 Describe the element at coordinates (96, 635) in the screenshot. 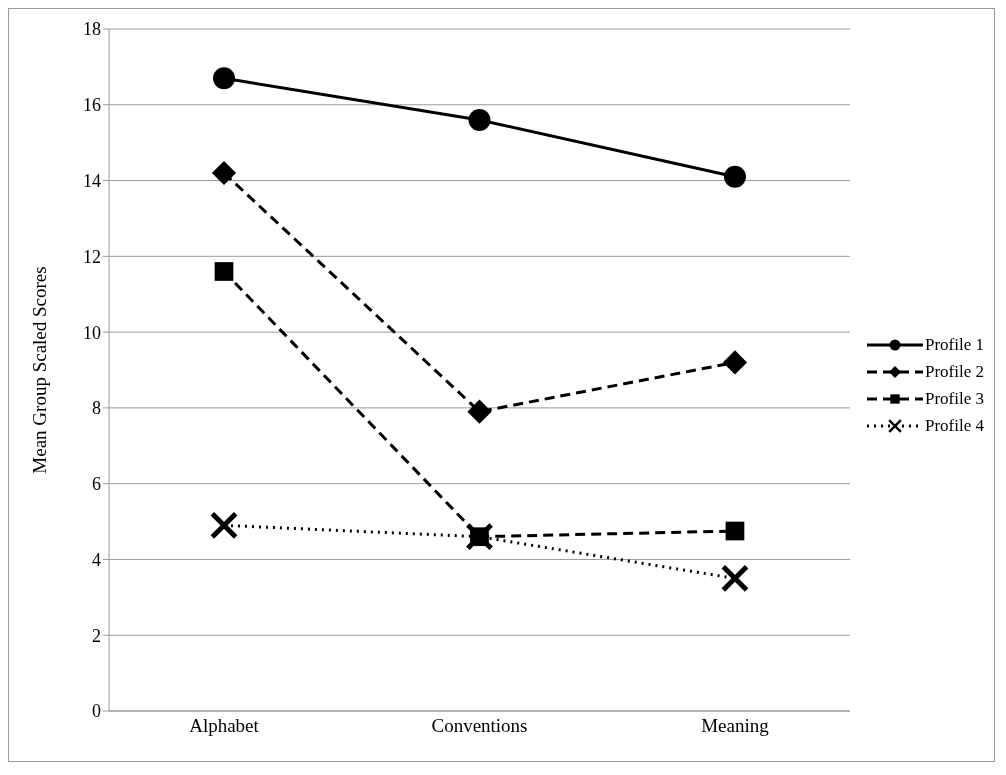

I see `y-tick-label: 2` at that location.